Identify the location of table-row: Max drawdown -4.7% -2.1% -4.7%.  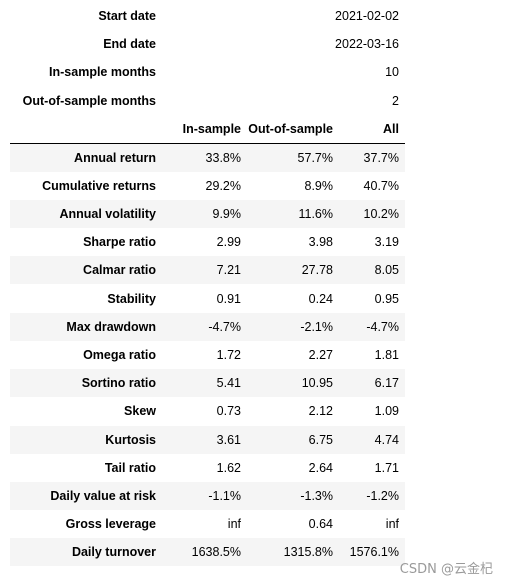
(207, 326).